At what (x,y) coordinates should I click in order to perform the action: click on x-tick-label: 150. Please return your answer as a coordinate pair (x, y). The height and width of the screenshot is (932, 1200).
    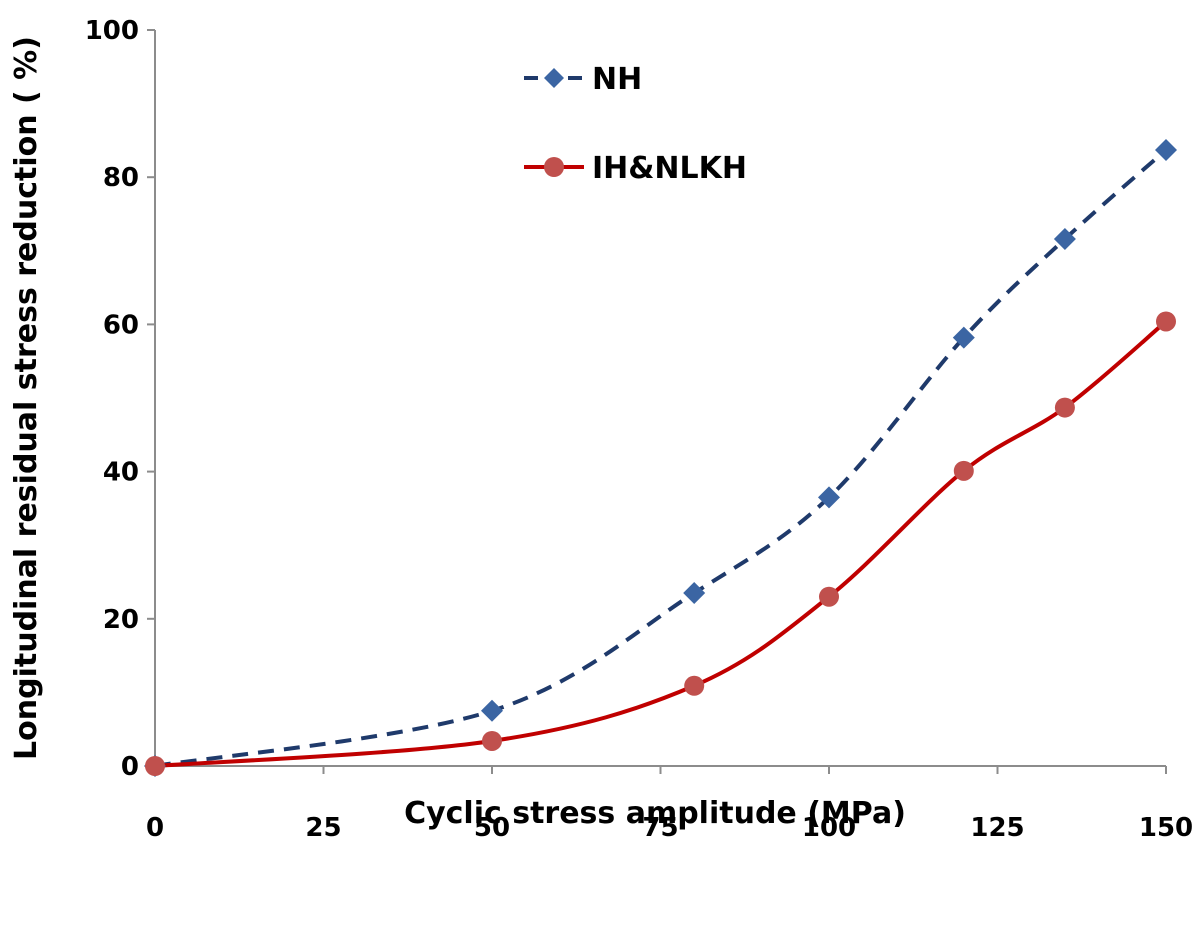
    Looking at the image, I should click on (1166, 828).